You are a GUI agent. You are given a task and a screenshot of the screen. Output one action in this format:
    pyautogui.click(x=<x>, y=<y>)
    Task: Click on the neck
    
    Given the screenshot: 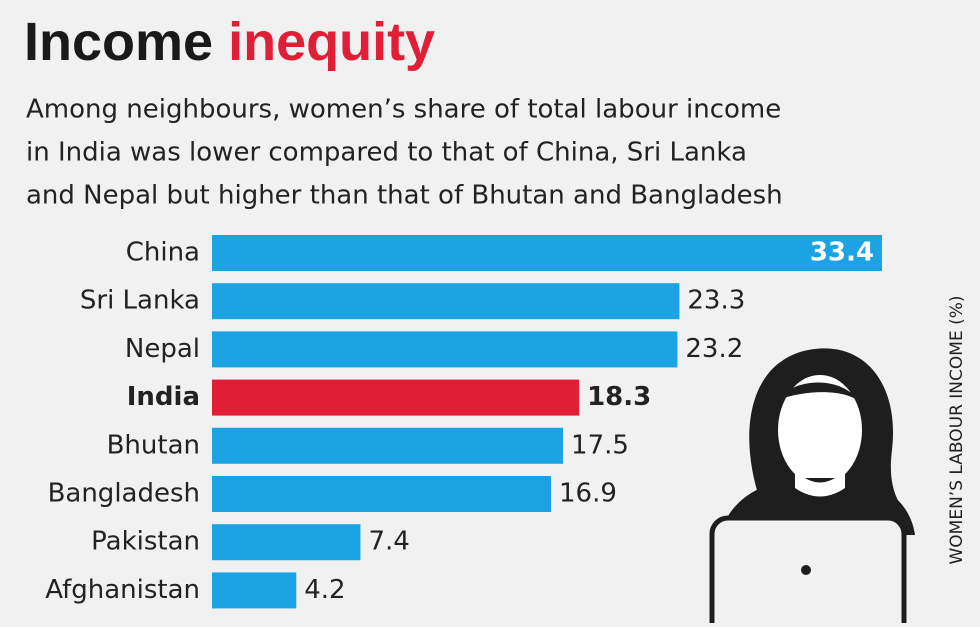 What is the action you would take?
    pyautogui.click(x=820, y=483)
    